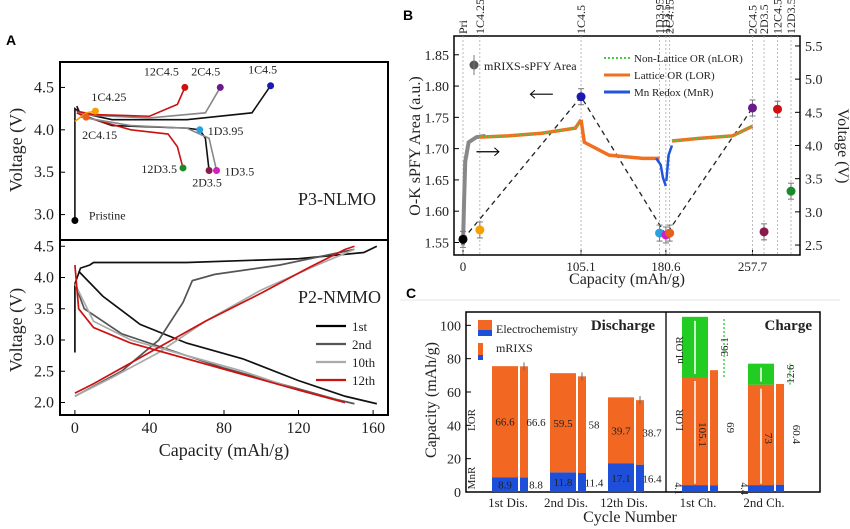  What do you see at coordinates (339, 297) in the screenshot?
I see `a-bottom-series-label: P2-NMMO` at bounding box center [339, 297].